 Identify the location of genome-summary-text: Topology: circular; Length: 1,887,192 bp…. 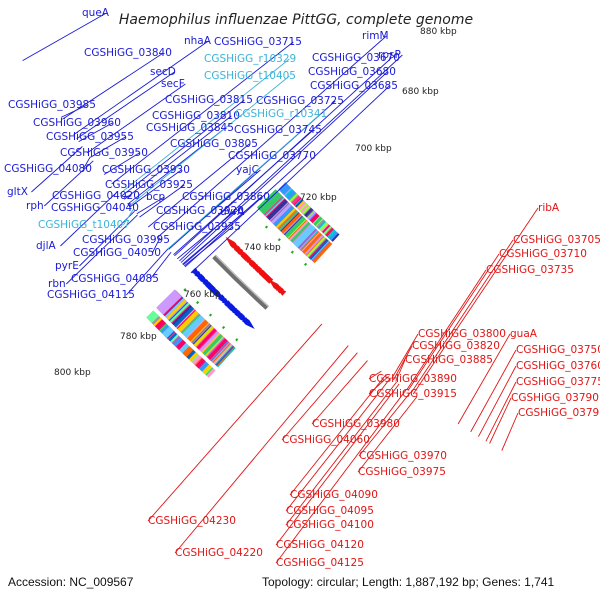
(408, 582).